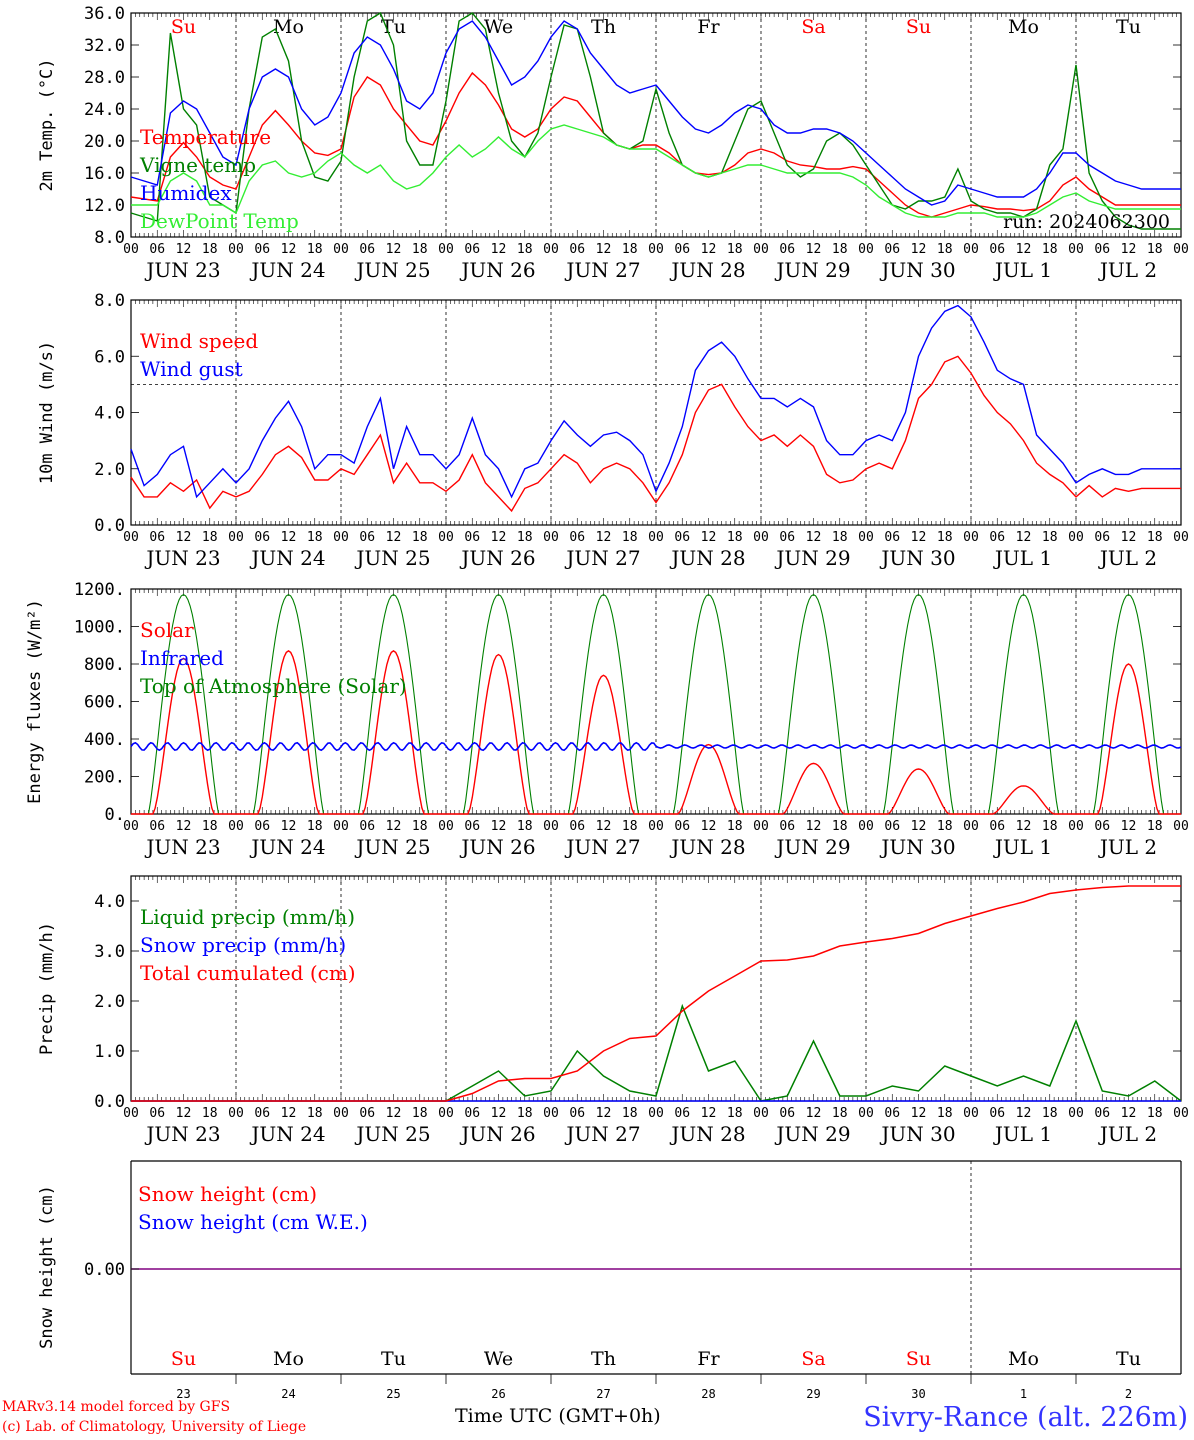 The width and height of the screenshot is (1194, 1440). Describe the element at coordinates (104, 142) in the screenshot. I see `y-tick-label: 20.0` at that location.